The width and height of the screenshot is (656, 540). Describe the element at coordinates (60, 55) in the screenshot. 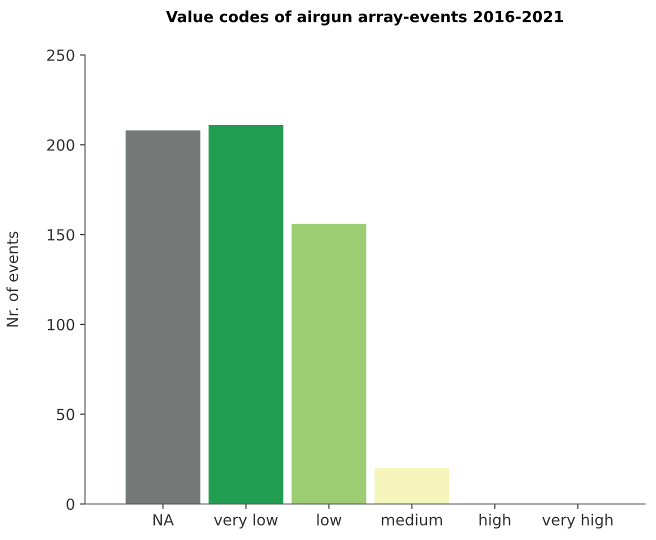

I see `y-tick-label: 250` at that location.